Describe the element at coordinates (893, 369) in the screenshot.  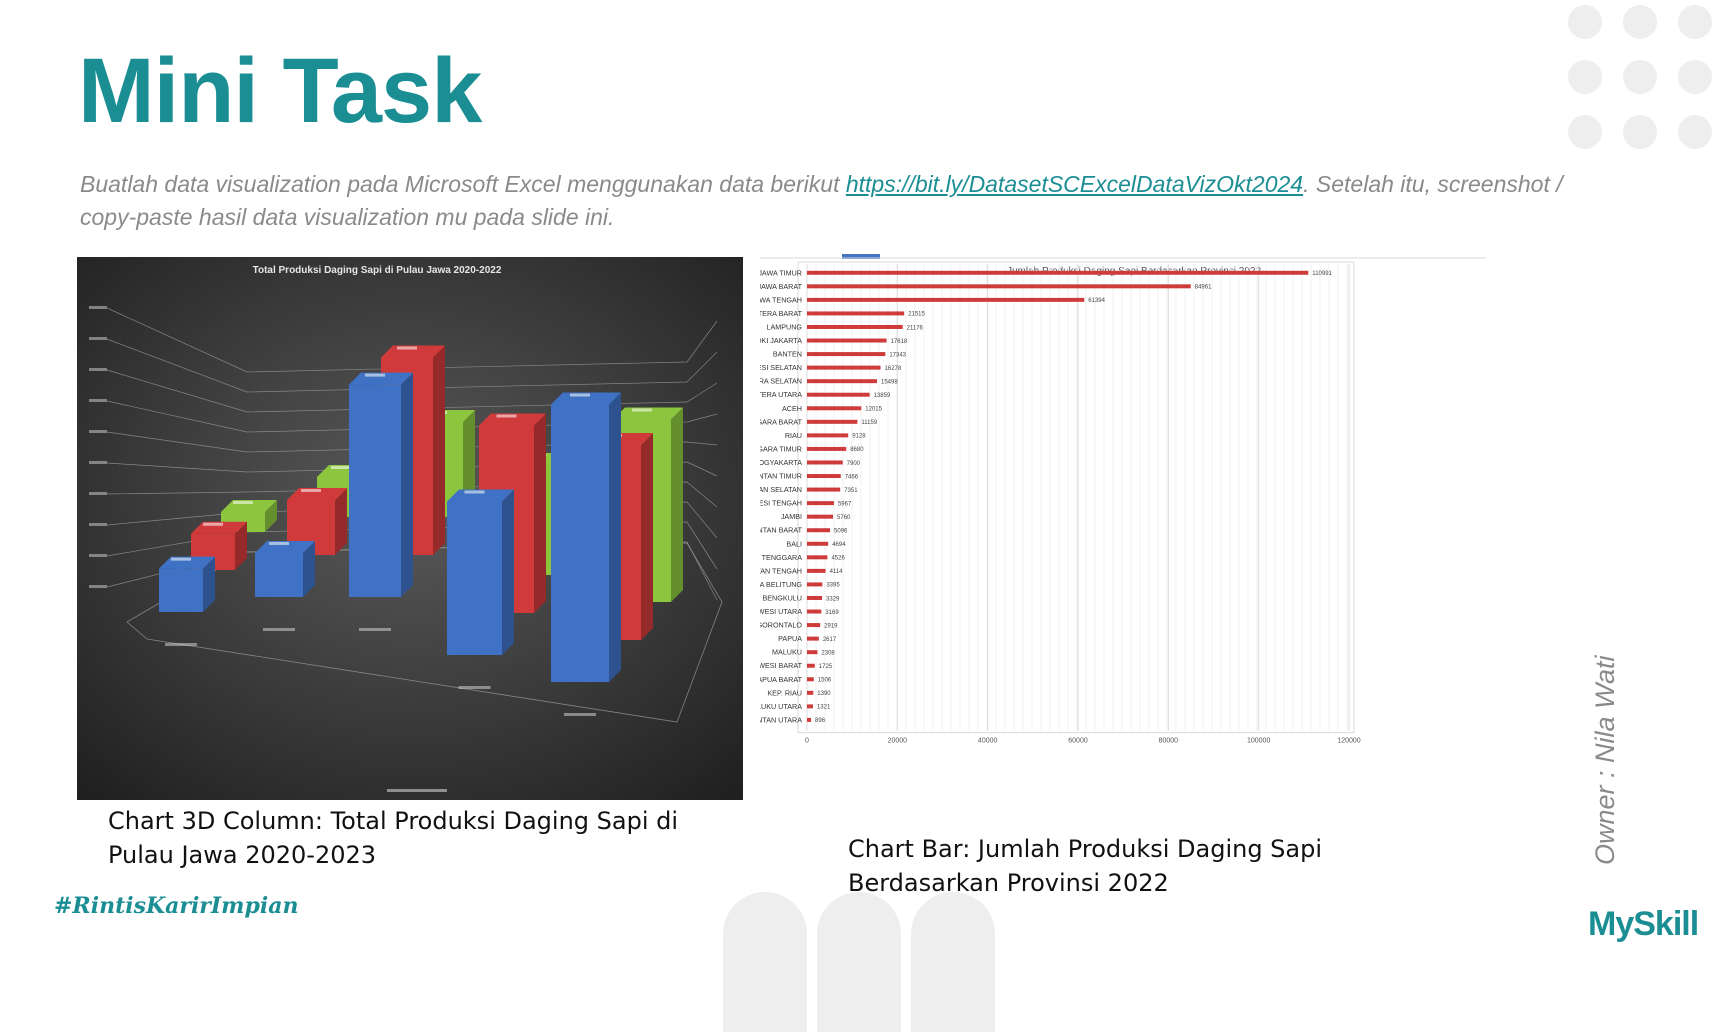
I see `chart2-value-label: 16278` at that location.